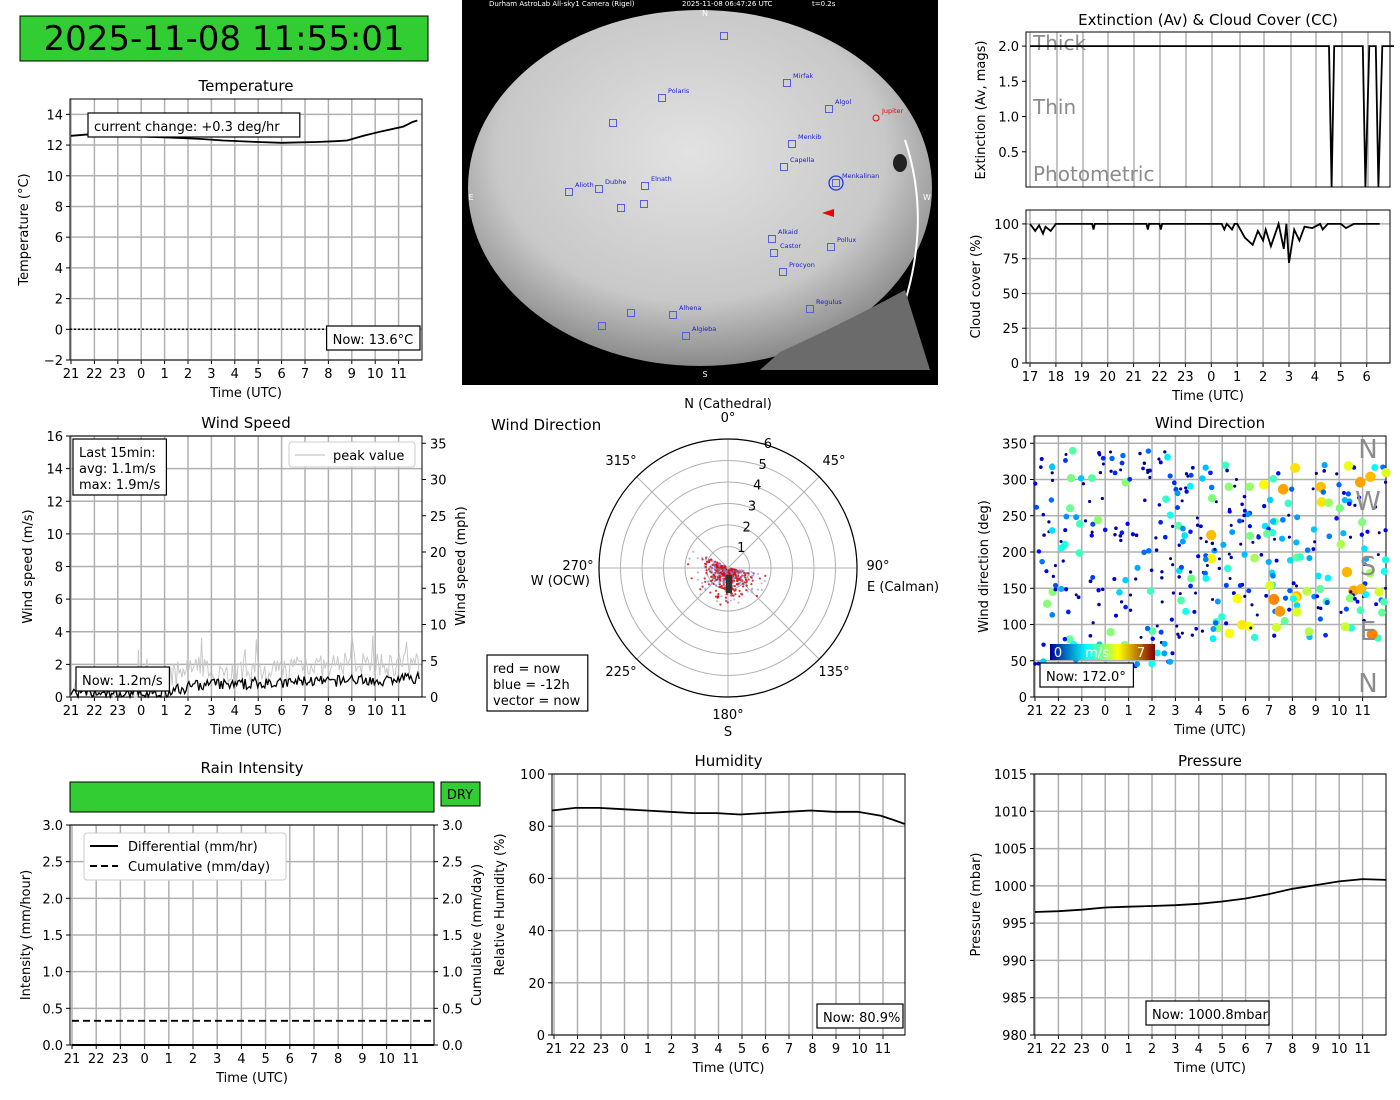 Image resolution: width=1400 pixels, height=1100 pixels. I want to click on x-tick-label: 3, so click(211, 711).